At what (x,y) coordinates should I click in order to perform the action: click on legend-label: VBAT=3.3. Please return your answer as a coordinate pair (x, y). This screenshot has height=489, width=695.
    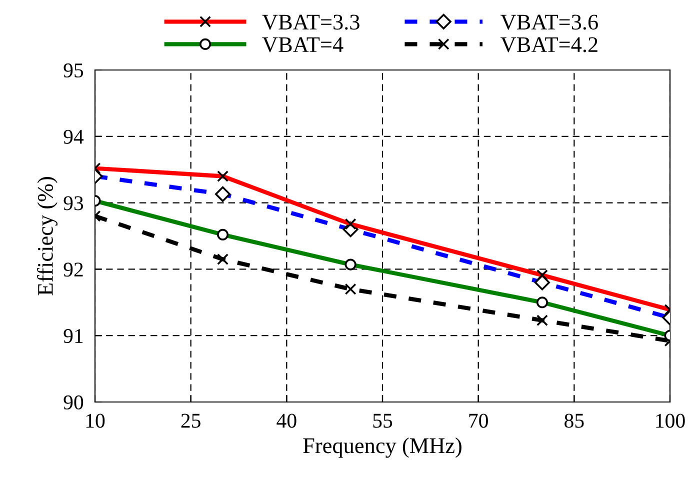
    Looking at the image, I should click on (311, 22).